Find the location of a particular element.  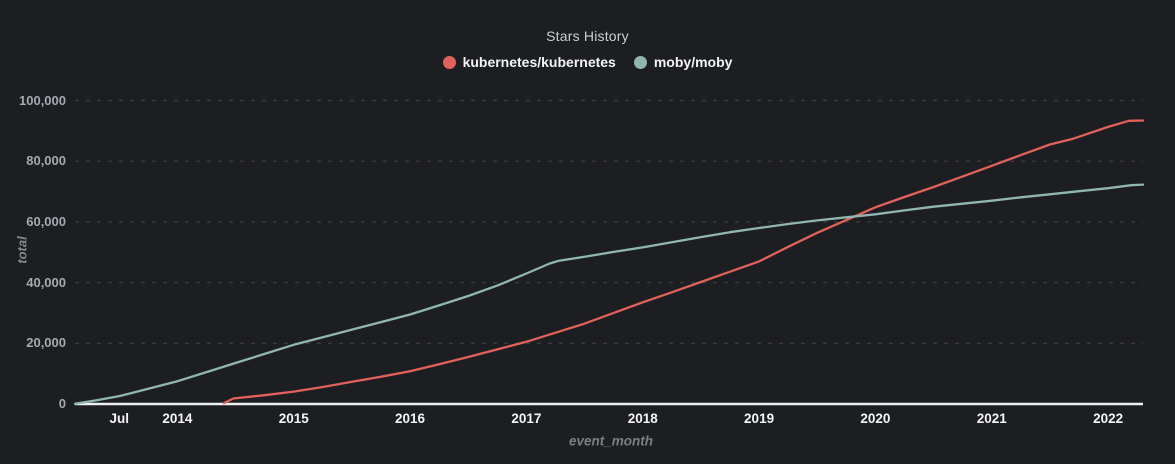

x-tick-label: 2015 is located at coordinates (293, 418).